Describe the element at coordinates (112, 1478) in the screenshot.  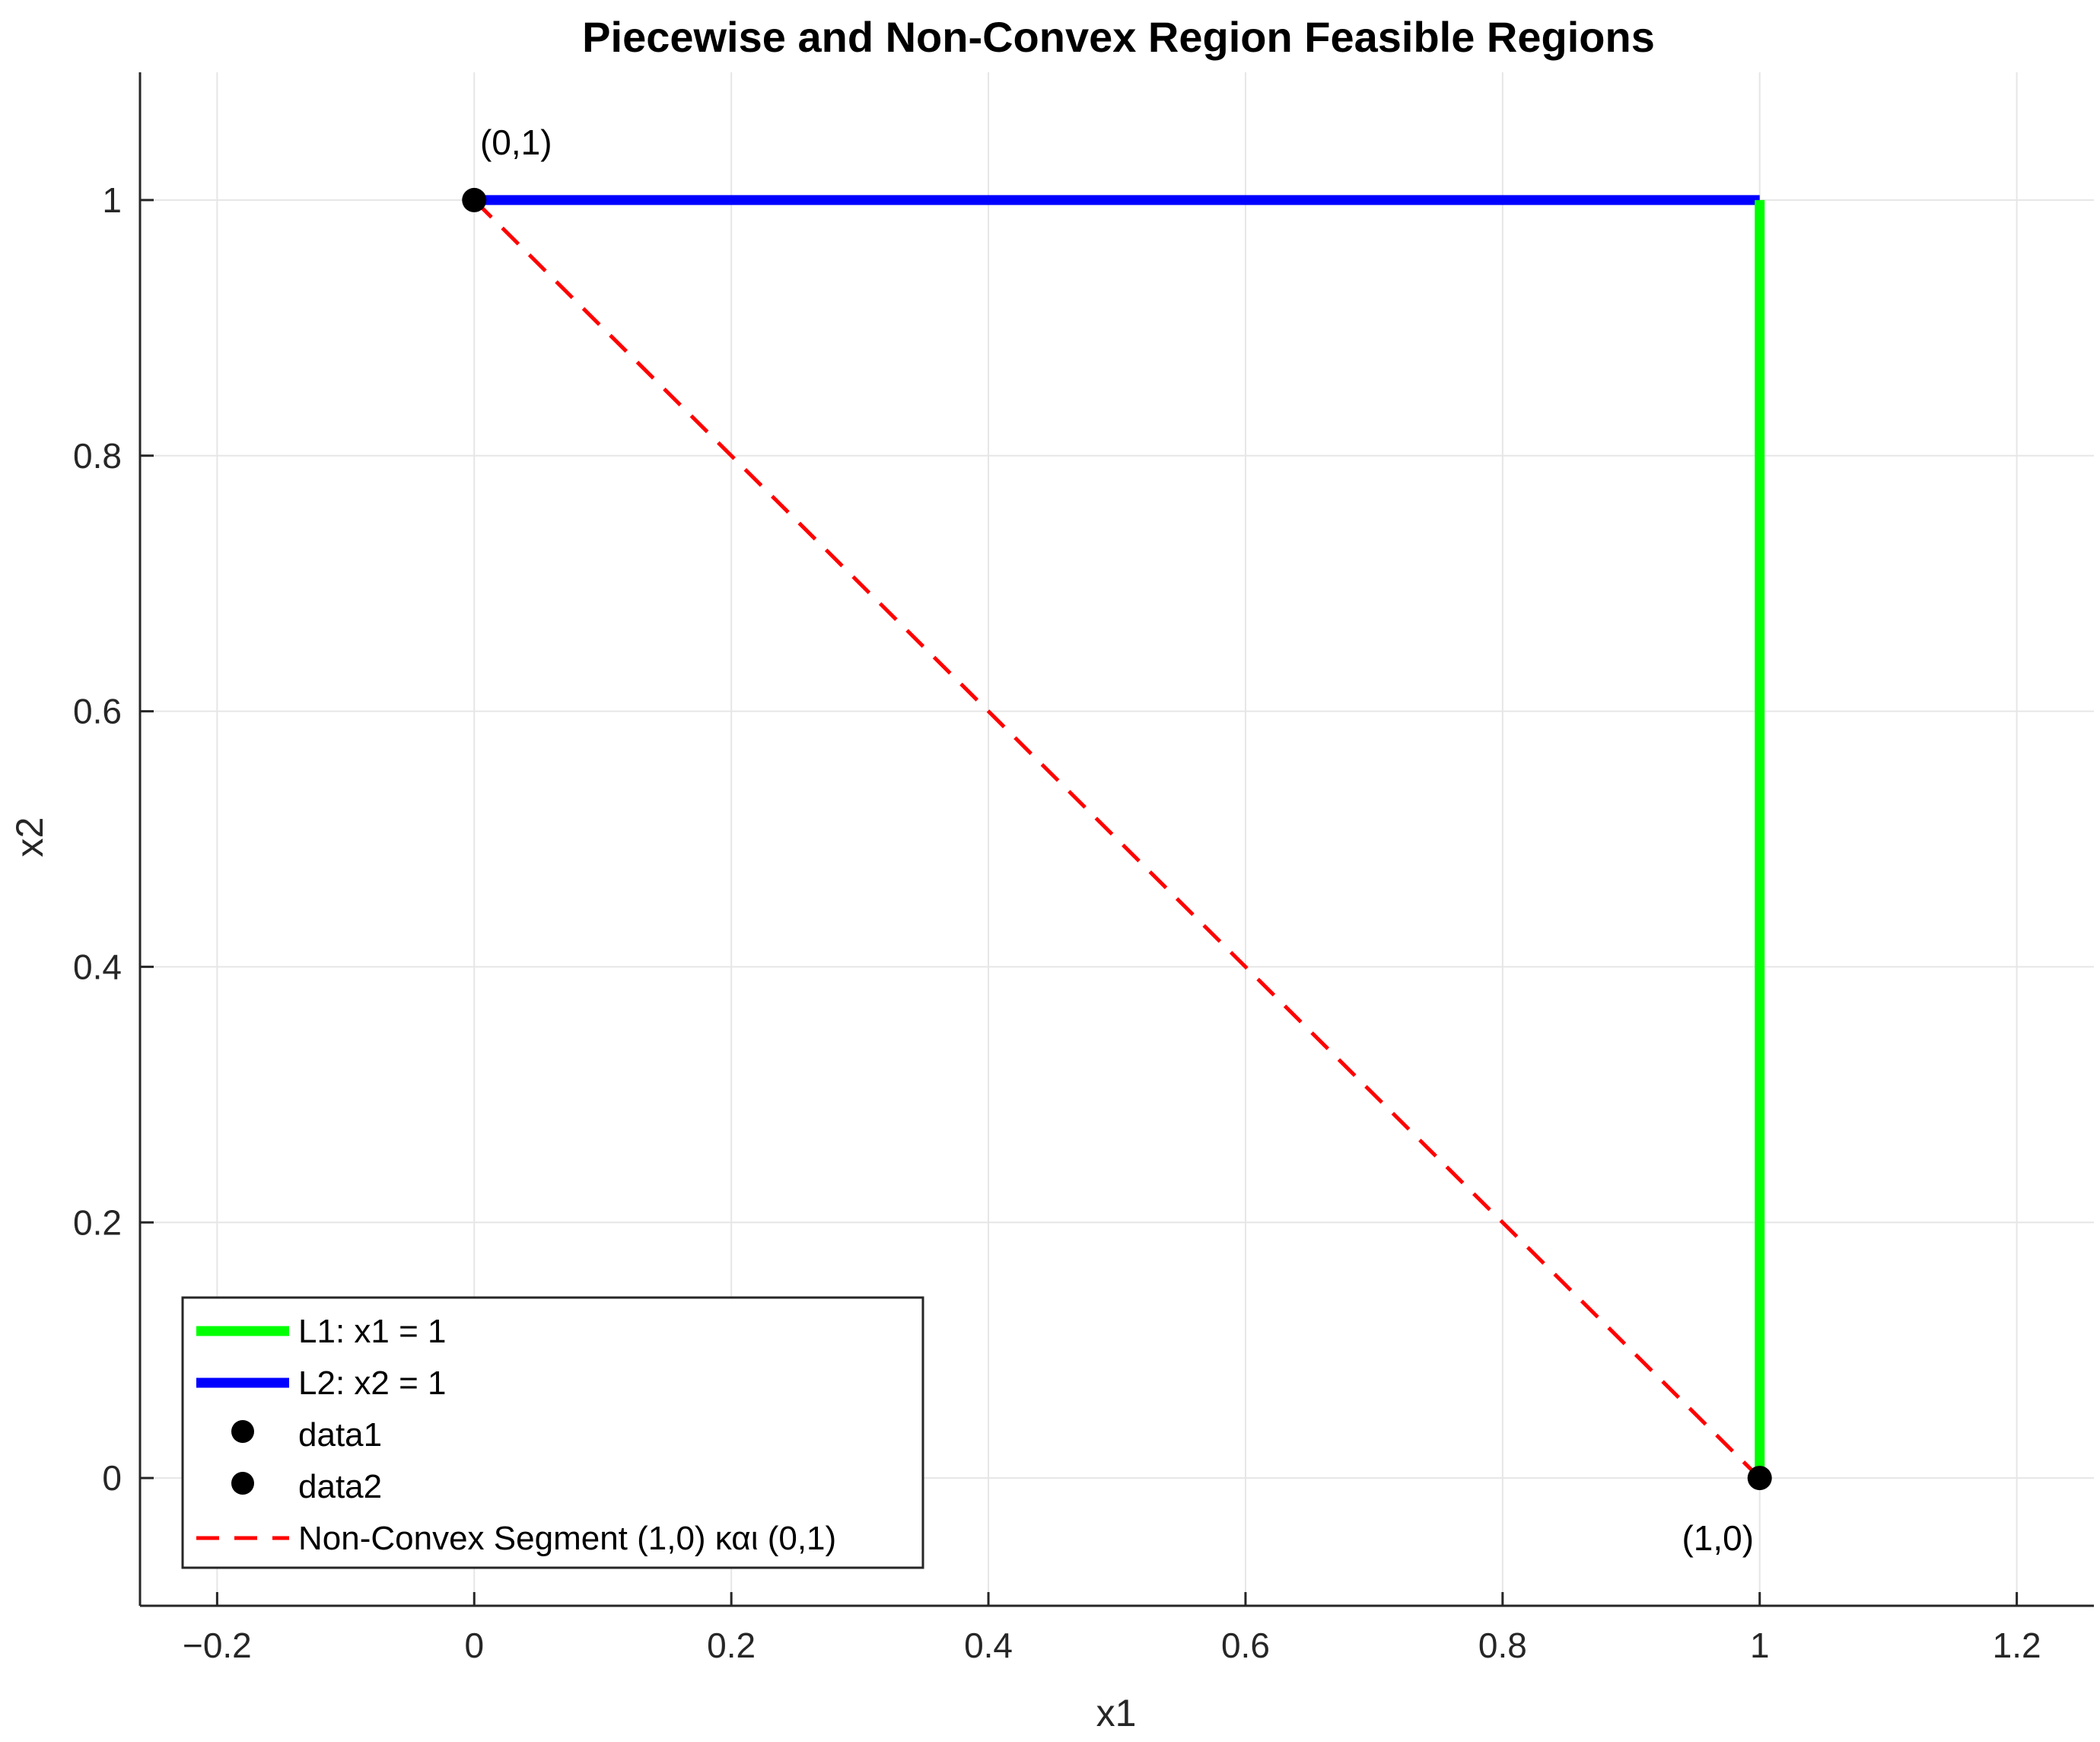
I see `y-tick-label: 0` at that location.